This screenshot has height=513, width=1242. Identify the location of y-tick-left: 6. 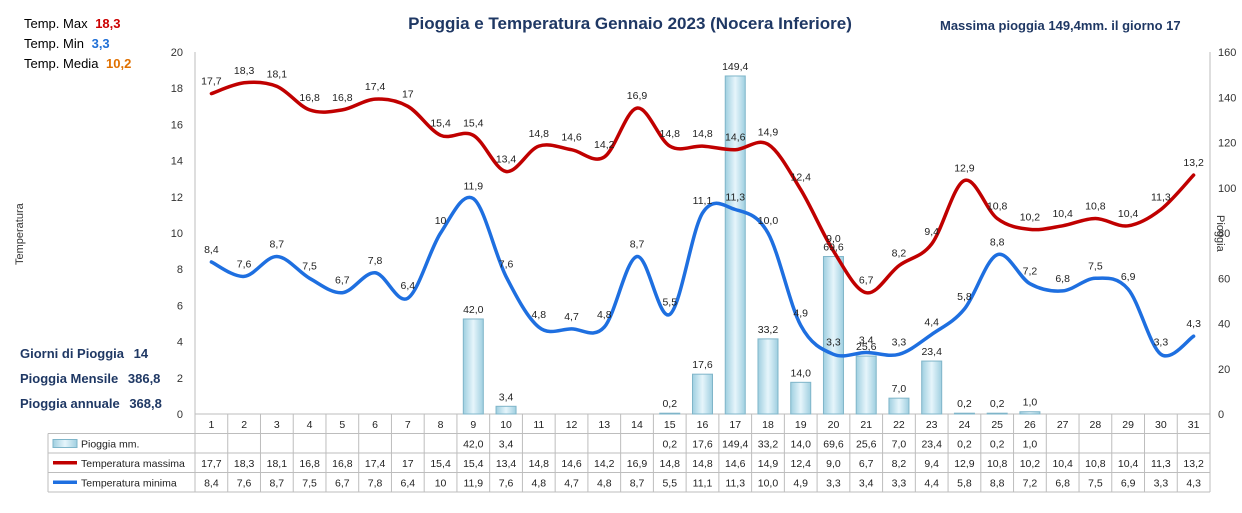
(180, 306).